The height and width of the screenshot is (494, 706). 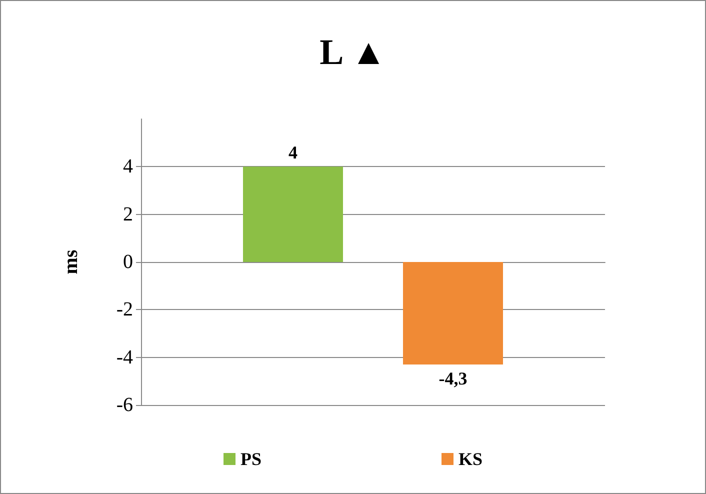 I want to click on y-axis-title: ms, so click(x=71, y=262).